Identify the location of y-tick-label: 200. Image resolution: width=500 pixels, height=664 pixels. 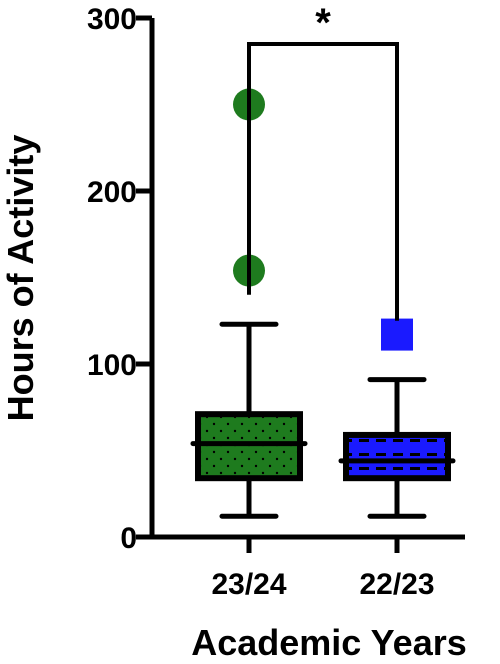
(112, 192).